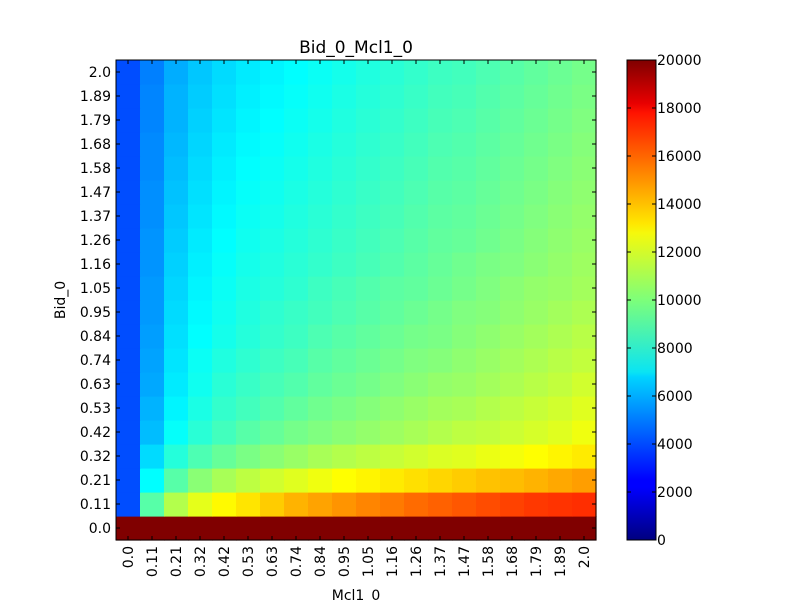  I want to click on y-tick-label: 0.11, so click(95, 505).